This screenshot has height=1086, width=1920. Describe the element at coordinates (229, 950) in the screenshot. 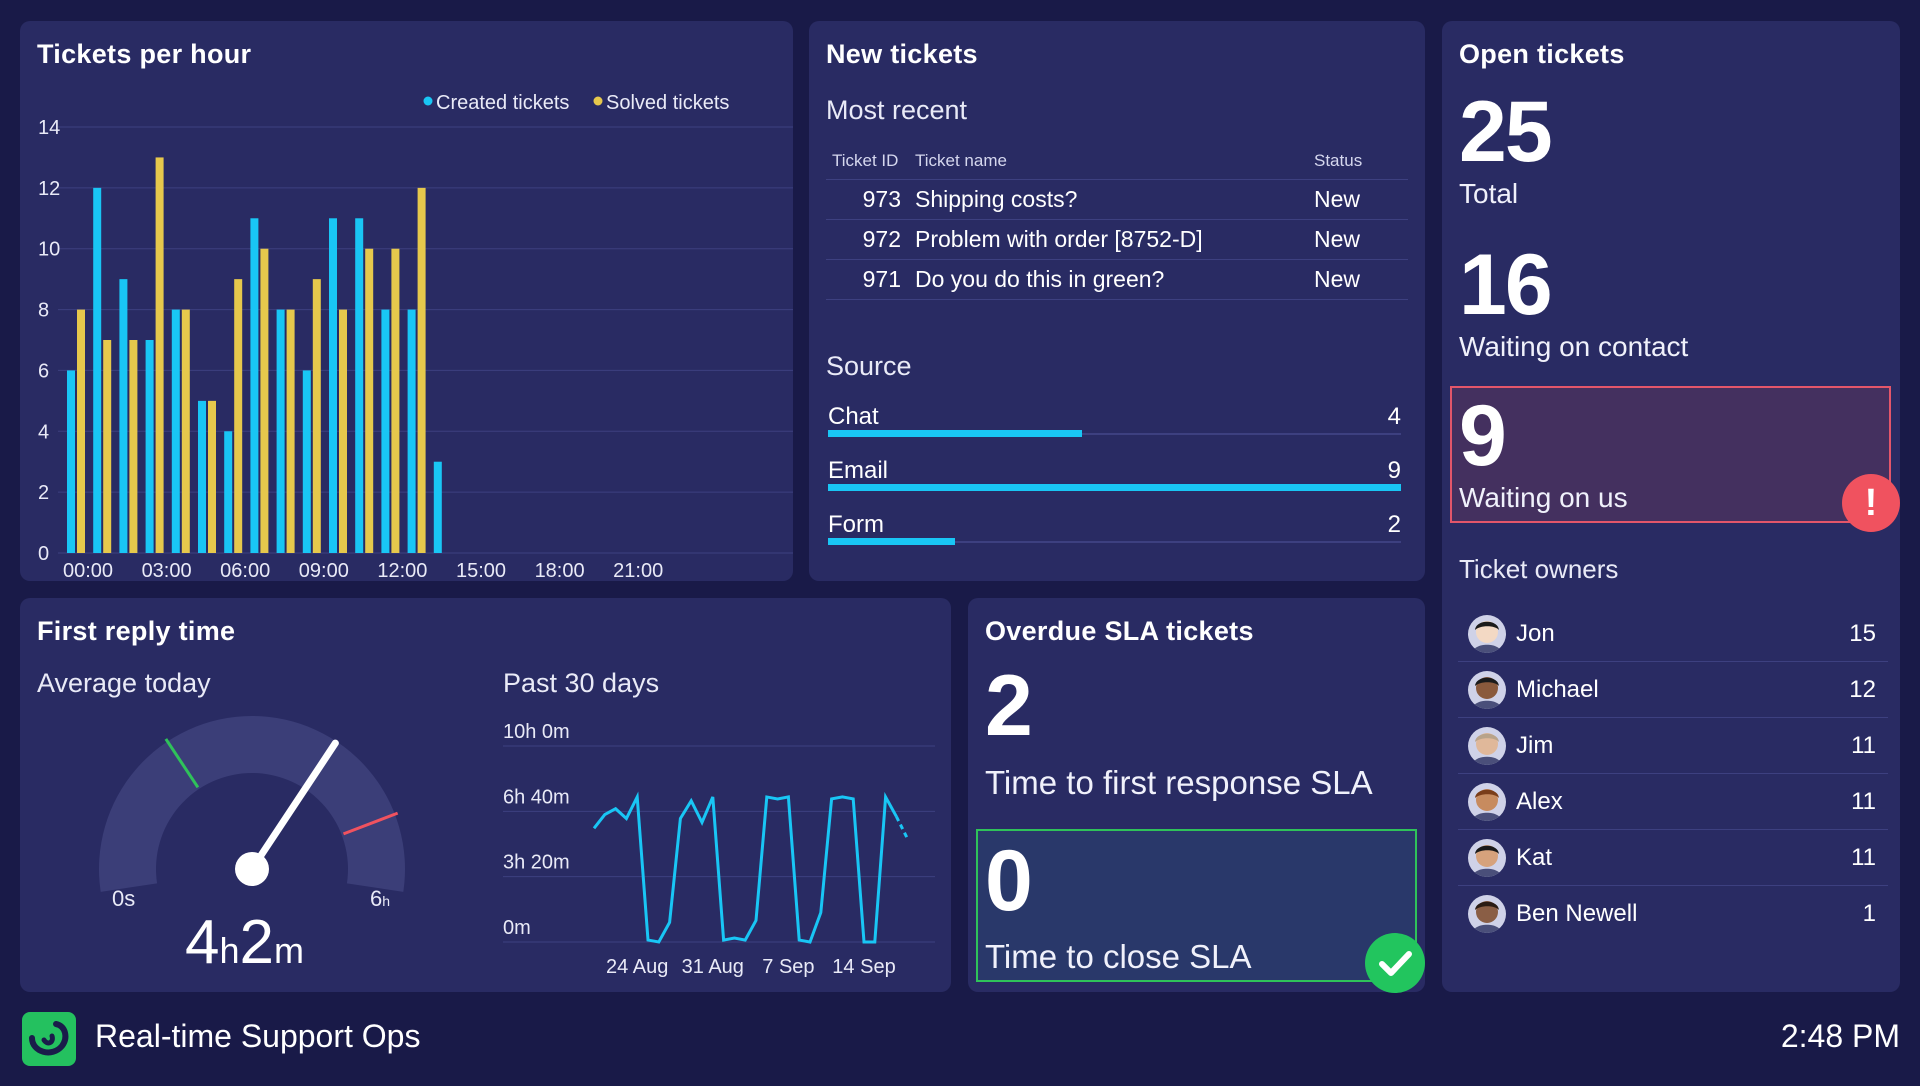

I see `average-hours-unit: h` at that location.